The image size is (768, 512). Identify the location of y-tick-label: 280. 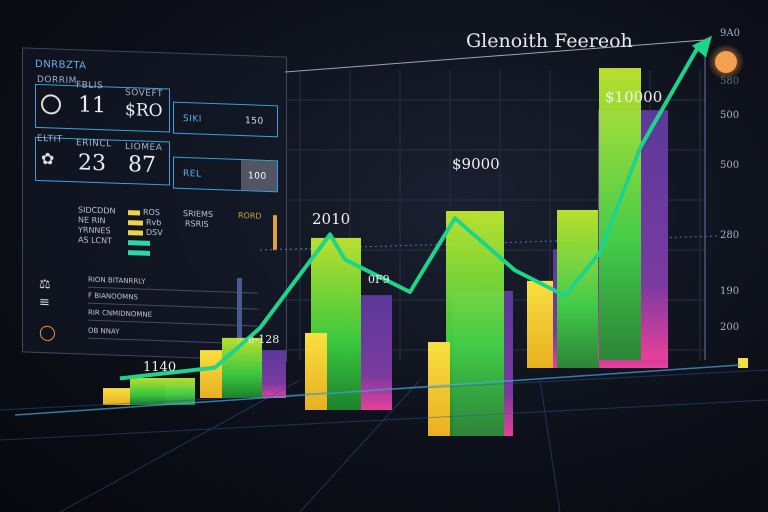
(730, 235).